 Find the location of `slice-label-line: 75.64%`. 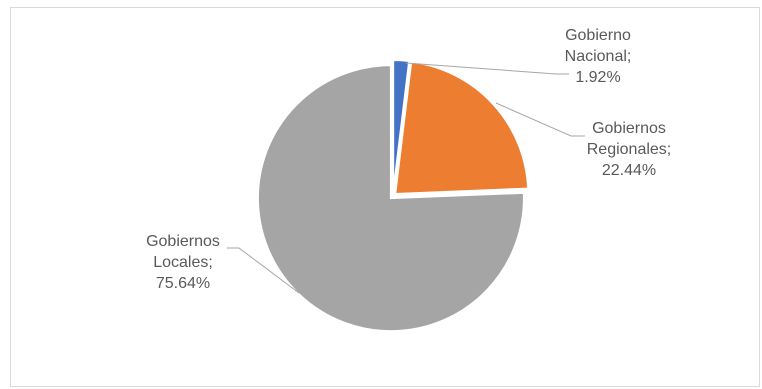

slice-label-line: 75.64% is located at coordinates (183, 283).